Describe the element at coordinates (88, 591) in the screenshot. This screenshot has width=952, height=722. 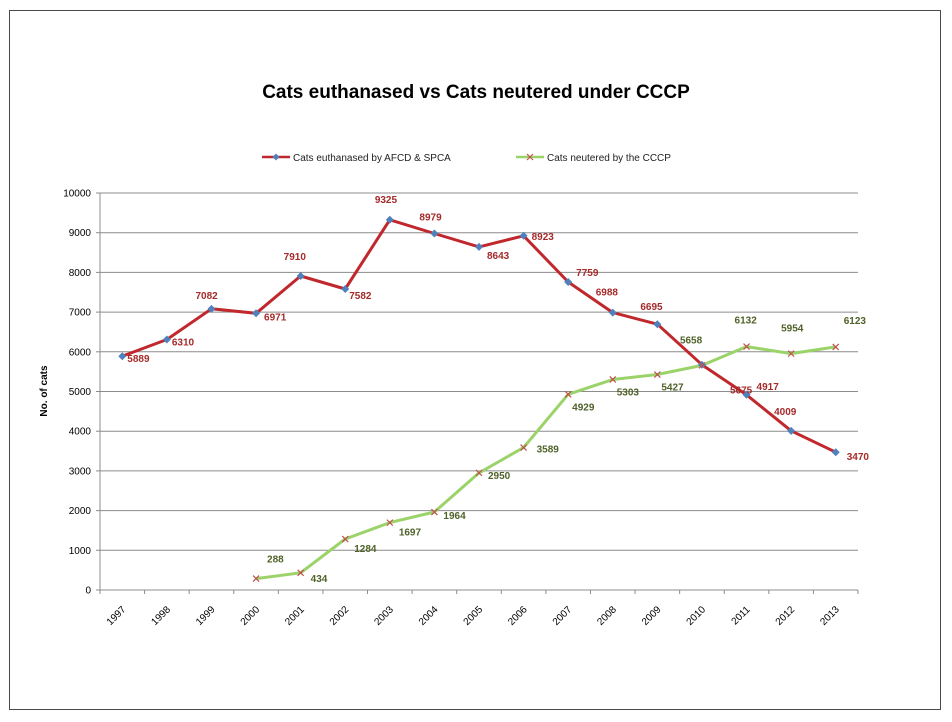
I see `y-tick-label: 0` at that location.